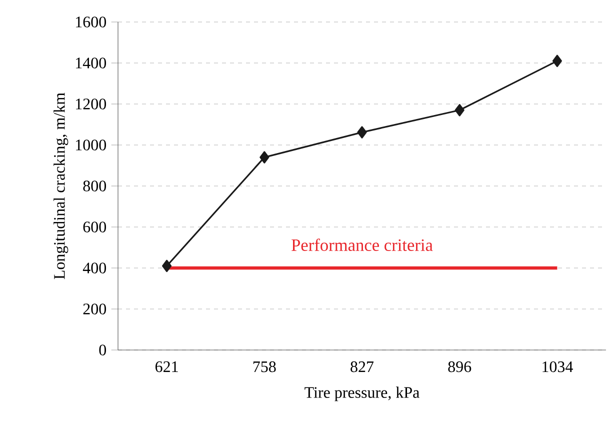 The height and width of the screenshot is (422, 607). I want to click on y-tick-label: 600, so click(94, 227).